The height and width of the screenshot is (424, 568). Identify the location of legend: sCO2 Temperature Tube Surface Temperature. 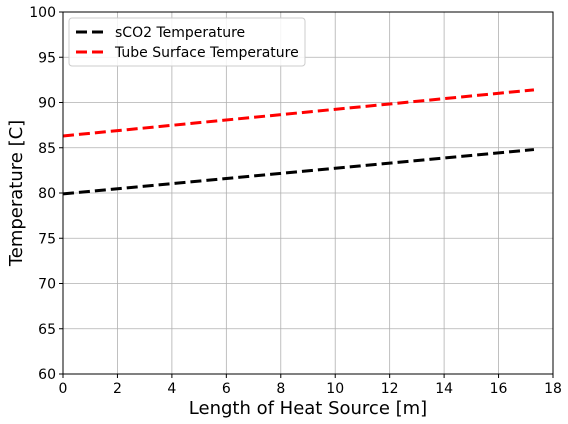
(187, 42).